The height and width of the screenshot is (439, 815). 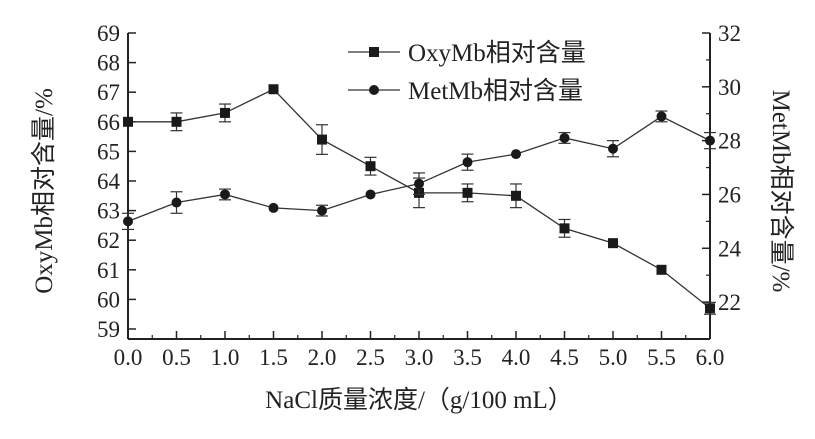 What do you see at coordinates (613, 357) in the screenshot?
I see `x-tick-label: 5.0` at bounding box center [613, 357].